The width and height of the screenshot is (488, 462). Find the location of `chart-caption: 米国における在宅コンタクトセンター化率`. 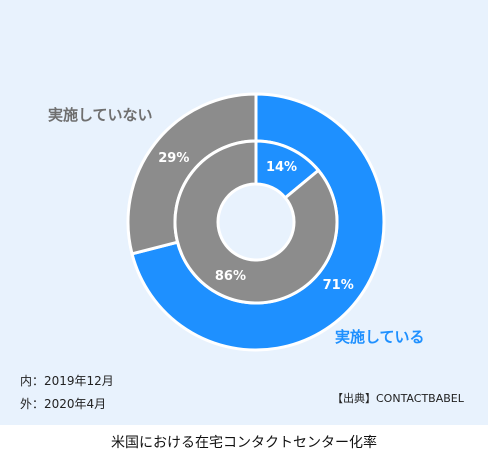

chart-caption: 米国における在宅コンタクトセンター化率 is located at coordinates (244, 443).